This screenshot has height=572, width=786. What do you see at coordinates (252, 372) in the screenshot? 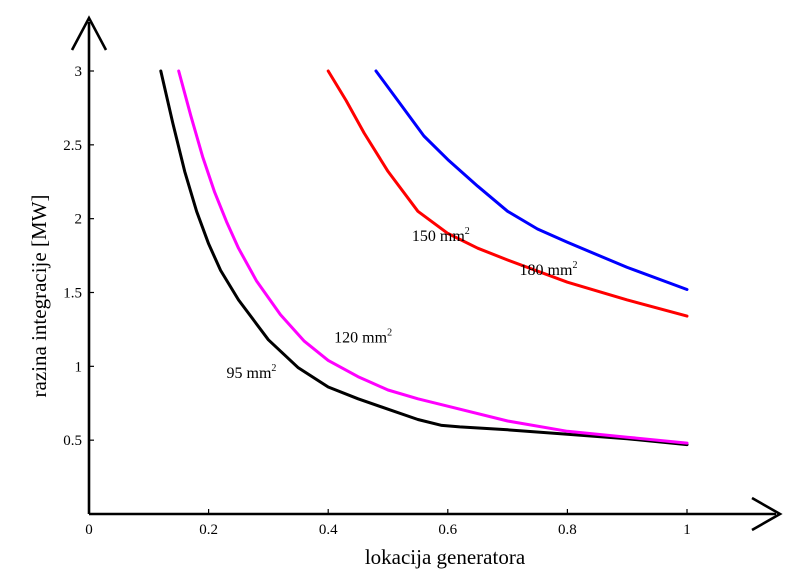
I see `series-label-95-mm: 95 mm2` at bounding box center [252, 372].